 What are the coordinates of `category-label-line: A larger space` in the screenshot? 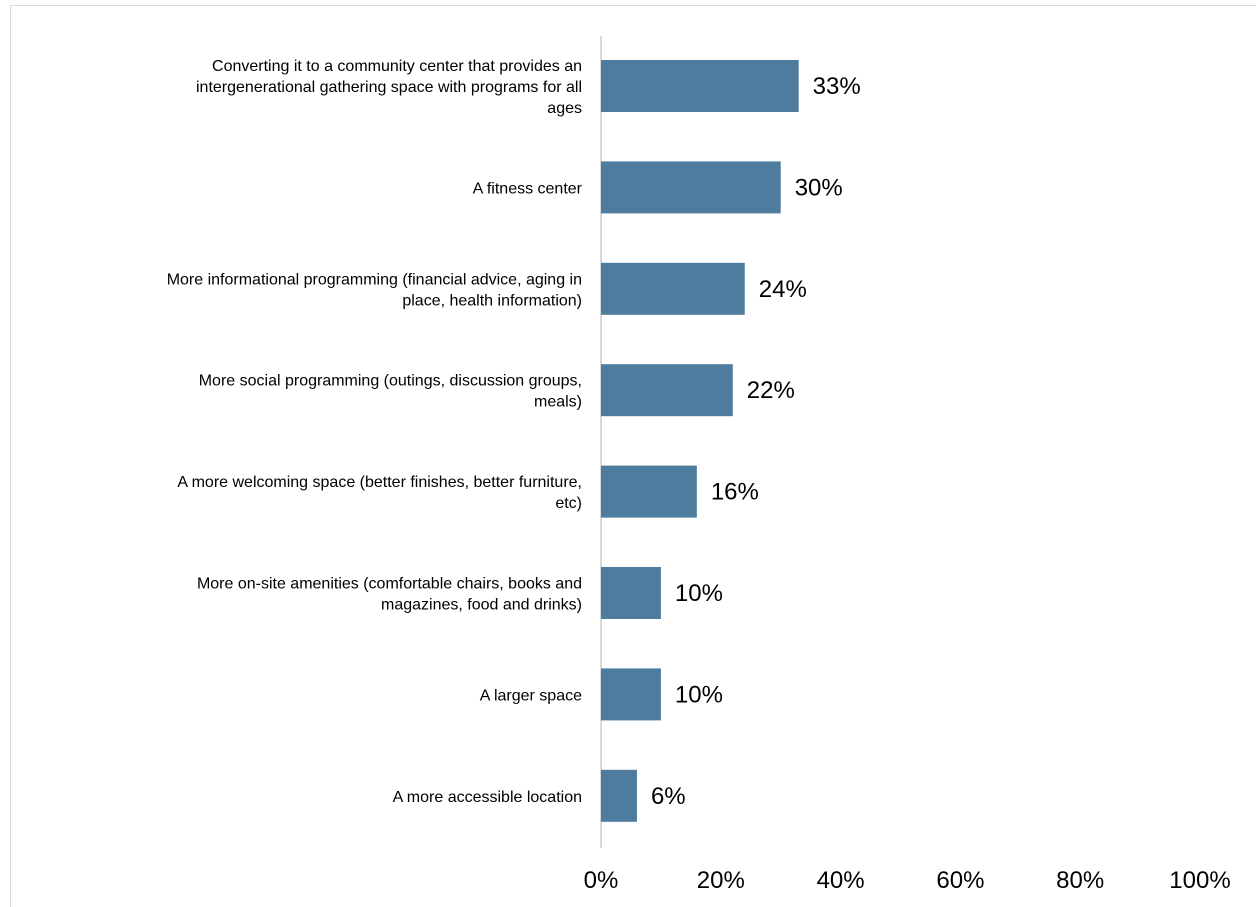 It's located at (531, 695).